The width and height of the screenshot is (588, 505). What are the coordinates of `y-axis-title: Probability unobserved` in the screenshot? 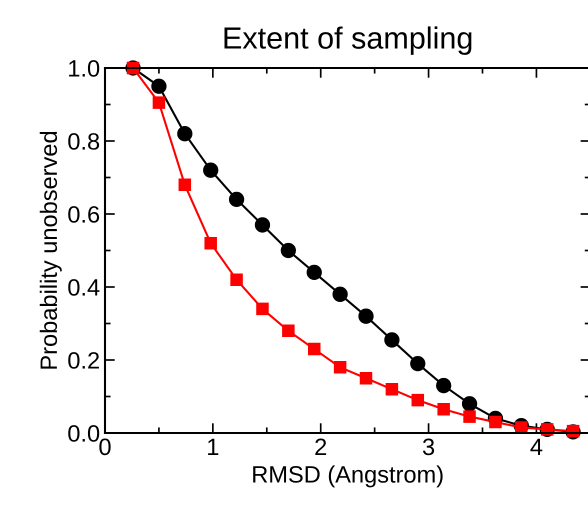 It's located at (51, 250).